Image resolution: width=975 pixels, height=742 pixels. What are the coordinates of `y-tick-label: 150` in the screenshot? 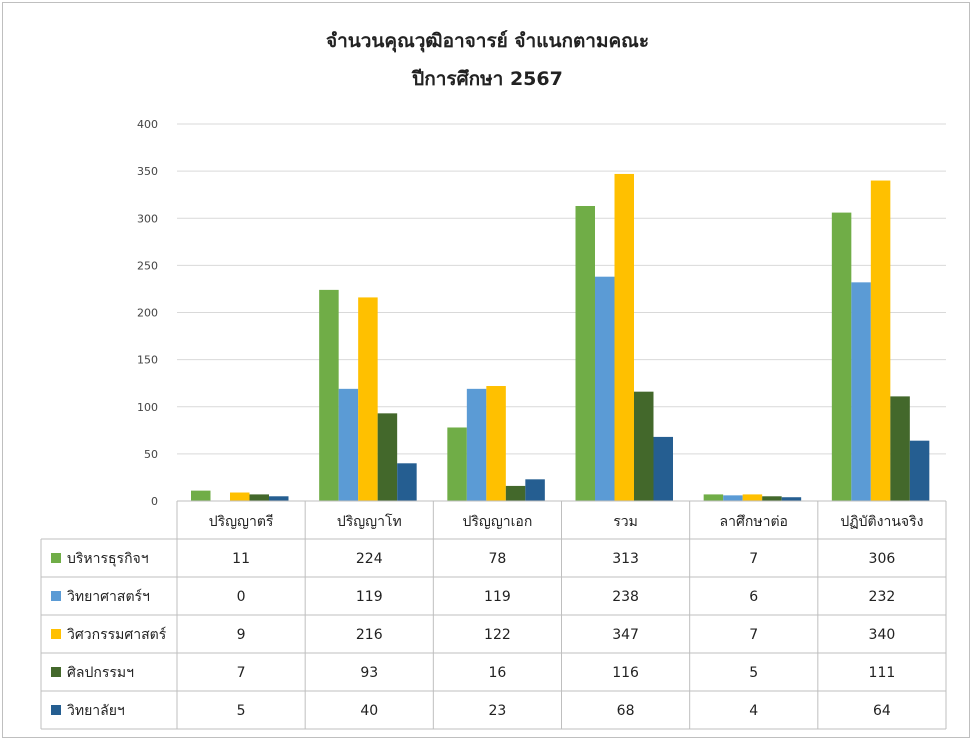 It's located at (147, 360).